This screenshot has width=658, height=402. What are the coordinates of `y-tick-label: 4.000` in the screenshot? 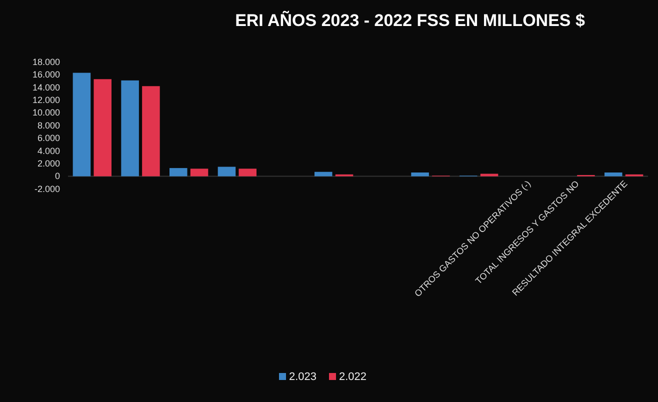 It's located at (48, 151).